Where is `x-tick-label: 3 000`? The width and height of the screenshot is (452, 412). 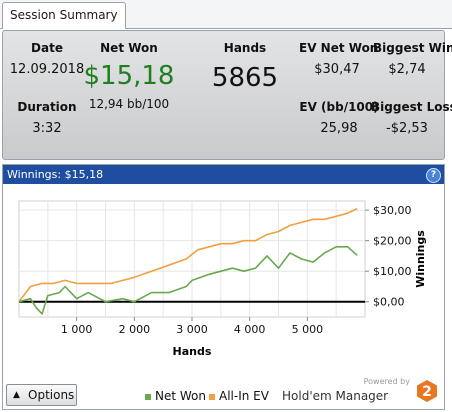
x-tick-label: 3 000 is located at coordinates (192, 329).